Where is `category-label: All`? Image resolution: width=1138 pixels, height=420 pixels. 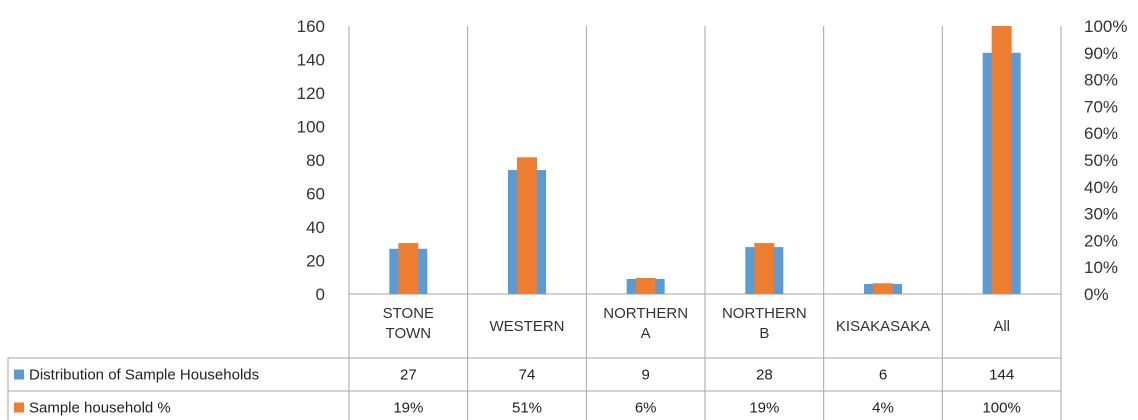
category-label: All is located at coordinates (1001, 326).